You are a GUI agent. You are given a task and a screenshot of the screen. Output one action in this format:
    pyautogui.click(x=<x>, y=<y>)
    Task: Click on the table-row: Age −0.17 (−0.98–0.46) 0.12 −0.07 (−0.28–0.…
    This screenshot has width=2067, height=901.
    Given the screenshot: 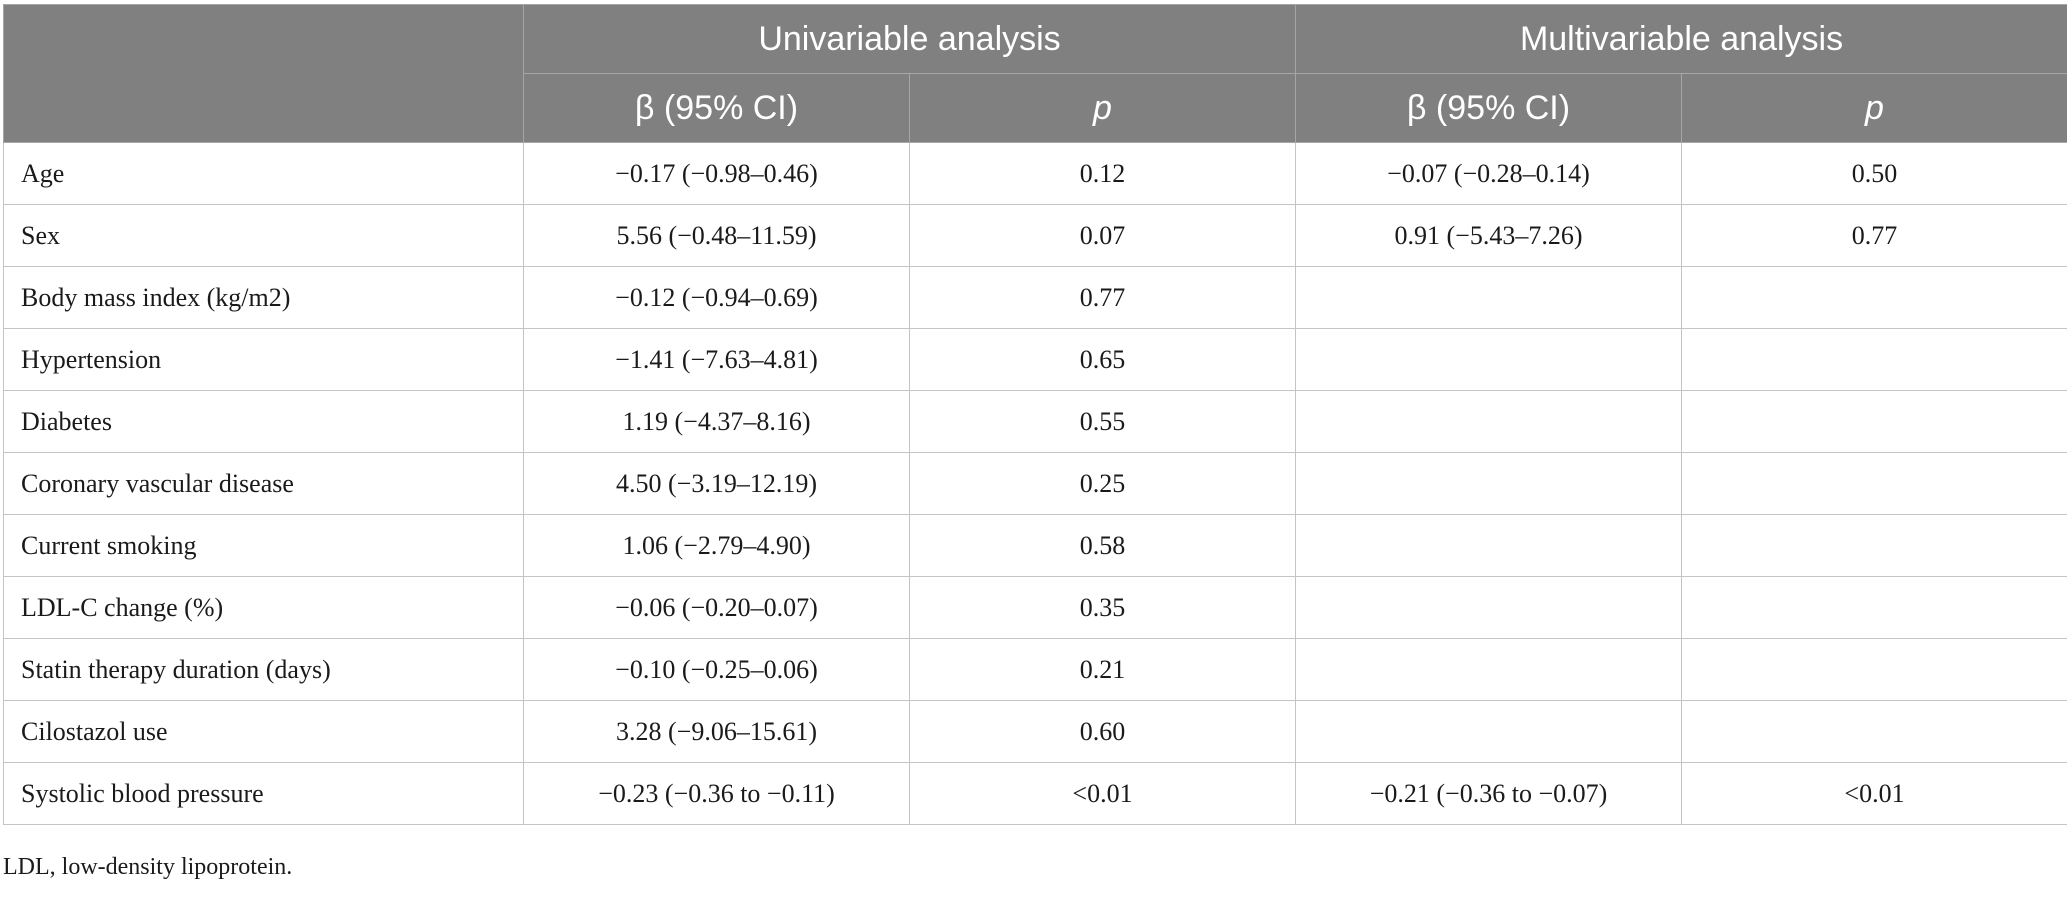 What is the action you would take?
    pyautogui.click(x=1035, y=173)
    